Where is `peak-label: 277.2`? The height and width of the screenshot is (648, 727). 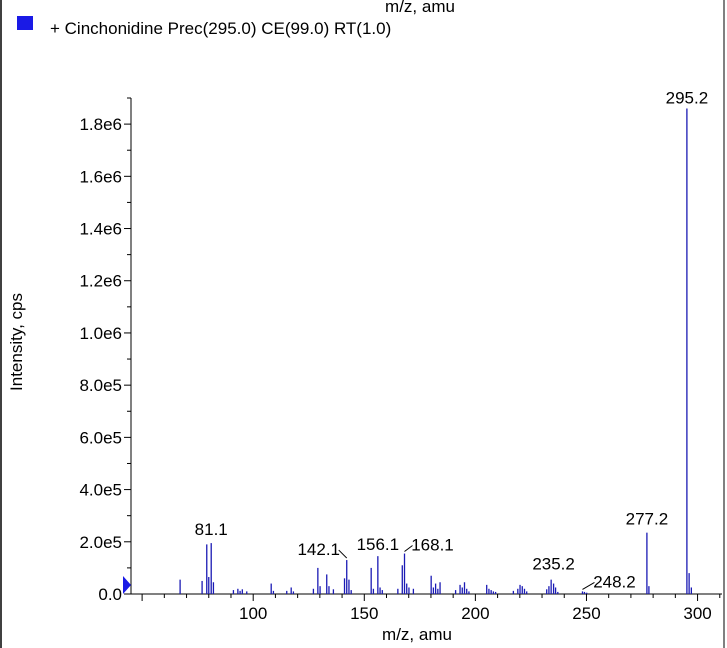
peak-label: 277.2 is located at coordinates (647, 519).